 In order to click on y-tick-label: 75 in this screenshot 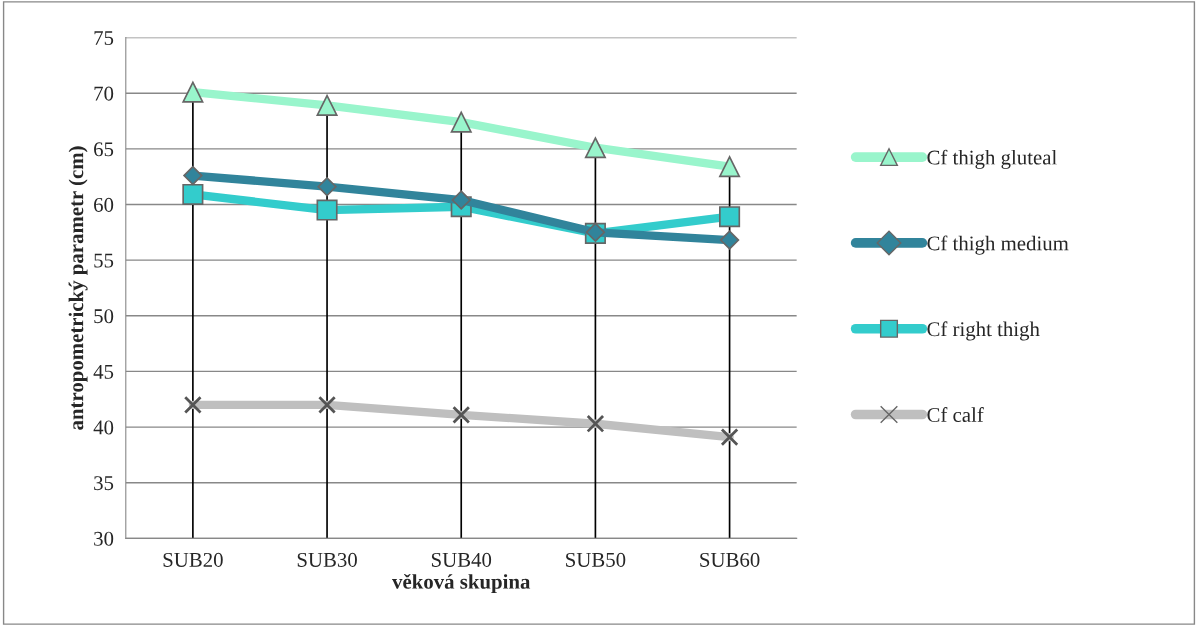, I will do `click(104, 38)`.